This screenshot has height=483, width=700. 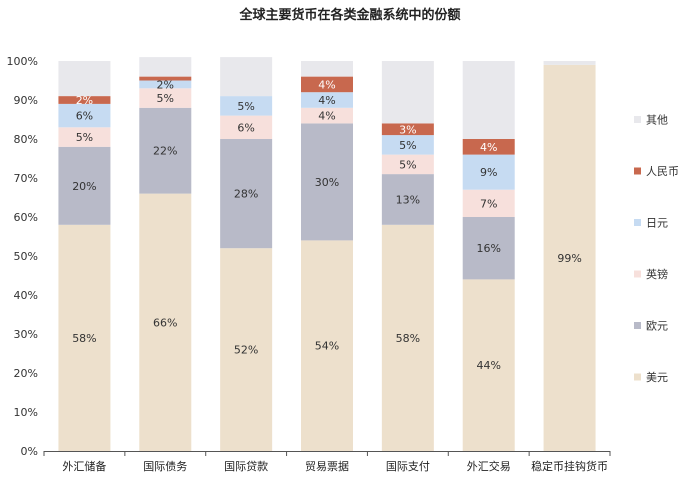 I want to click on legend-item: 美元, so click(x=651, y=377).